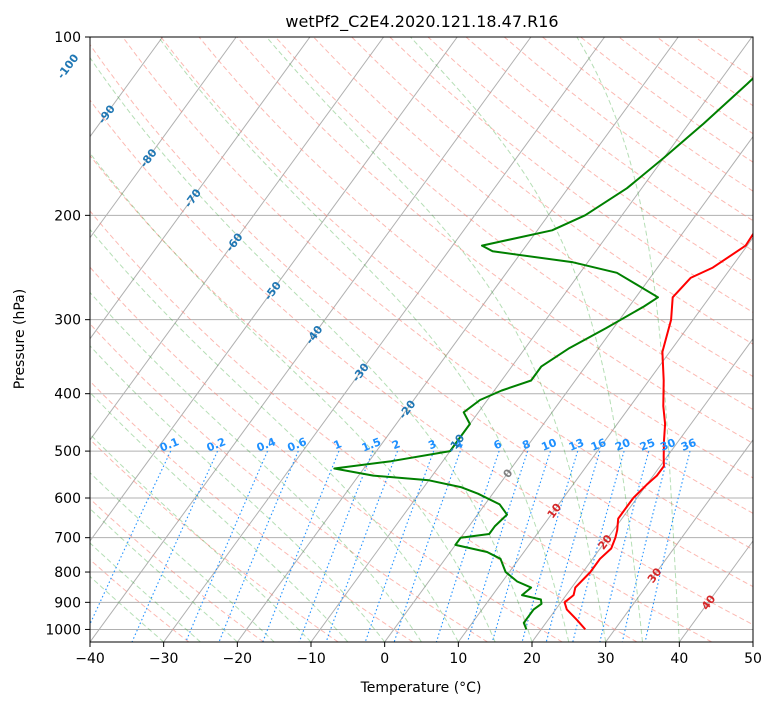 Image resolution: width=775 pixels, height=708 pixels. What do you see at coordinates (667, 445) in the screenshot?
I see `mixing-ratio-label: 30` at bounding box center [667, 445].